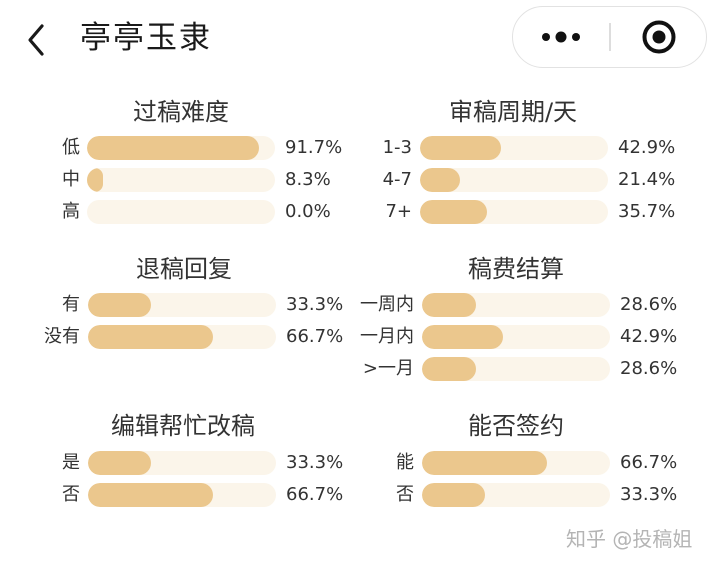 The height and width of the screenshot is (569, 720). I want to click on stat-row: 中 8.3%, so click(360, 180).